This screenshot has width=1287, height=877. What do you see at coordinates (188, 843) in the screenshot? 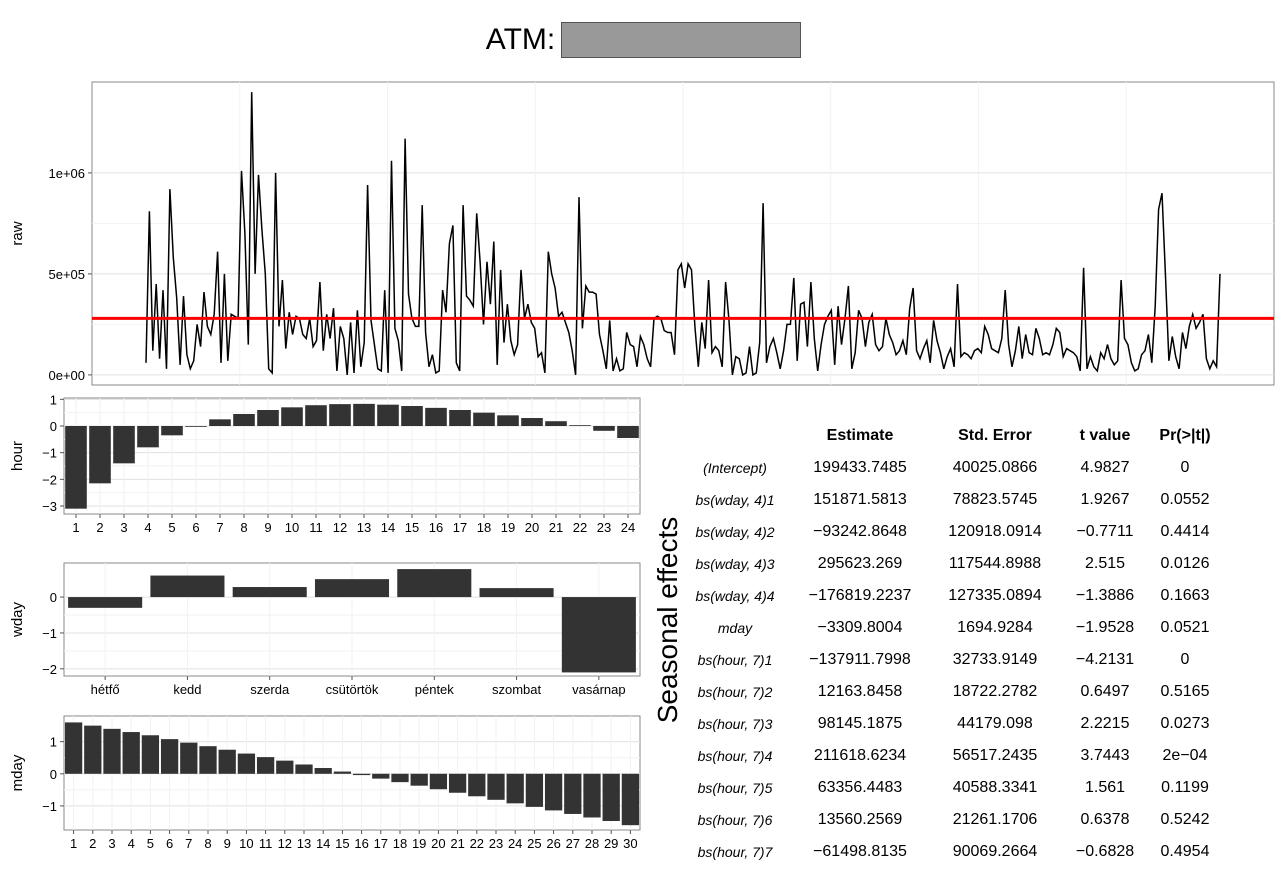
I see `mday-xtick-label: 7` at bounding box center [188, 843].